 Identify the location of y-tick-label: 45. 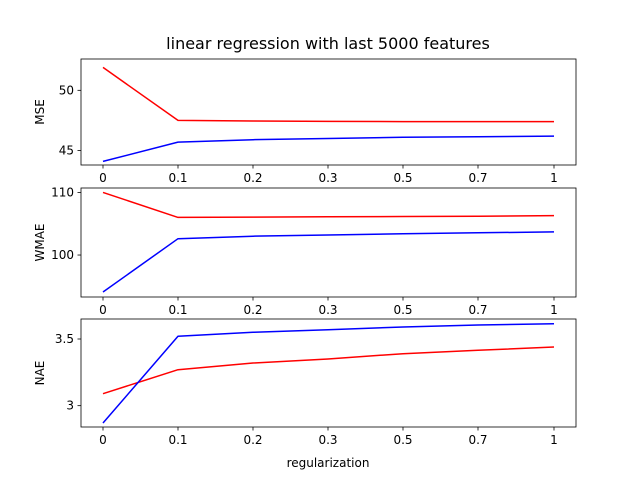
(66, 151).